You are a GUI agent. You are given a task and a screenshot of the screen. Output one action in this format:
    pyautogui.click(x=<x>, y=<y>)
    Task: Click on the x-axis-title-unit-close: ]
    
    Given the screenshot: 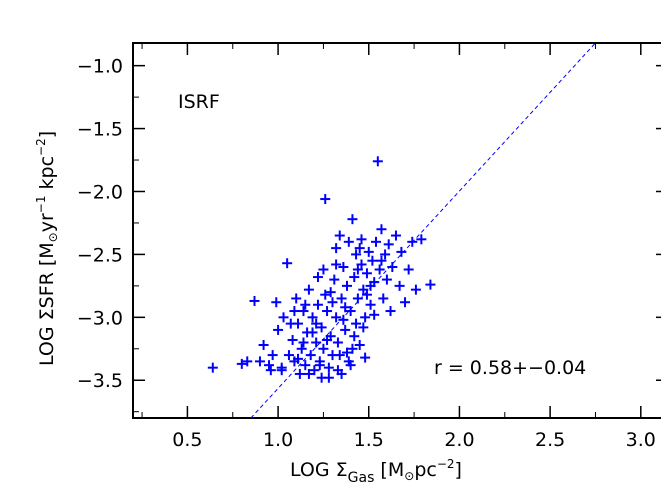 What is the action you would take?
    pyautogui.click(x=458, y=470)
    